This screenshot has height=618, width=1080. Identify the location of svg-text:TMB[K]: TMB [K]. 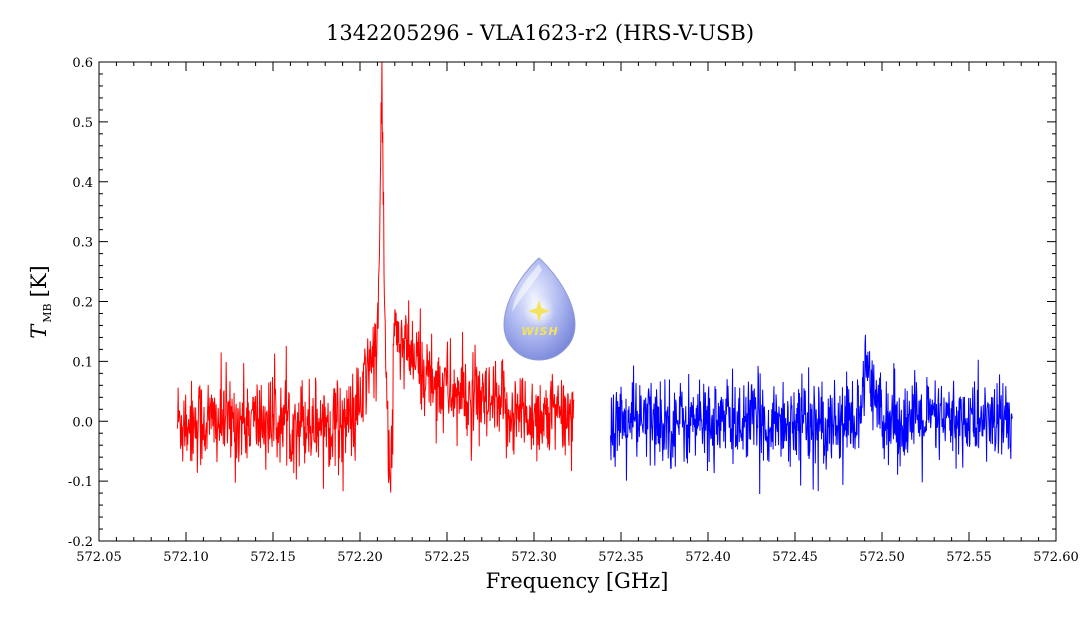
(40, 301).